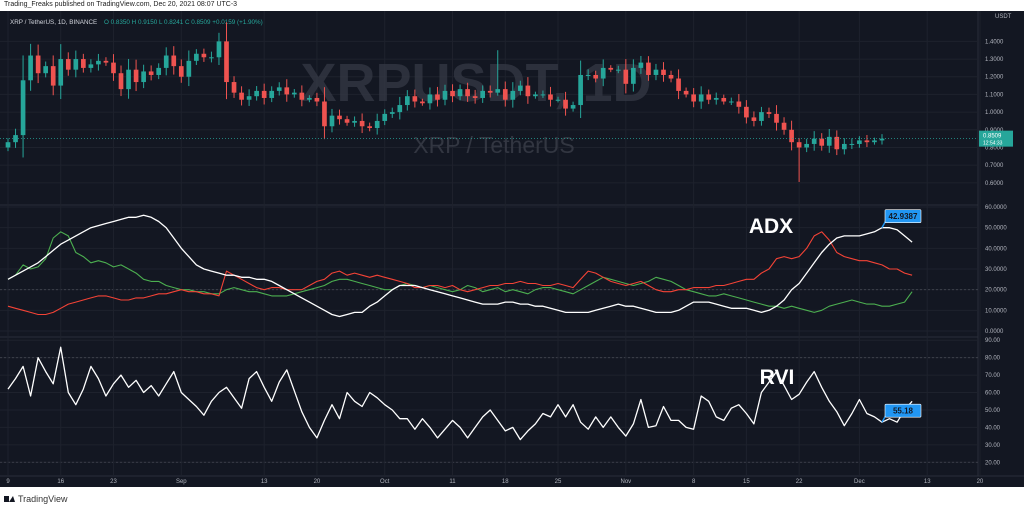 This screenshot has height=508, width=1024. I want to click on time-tick-label: Sep, so click(181, 482).